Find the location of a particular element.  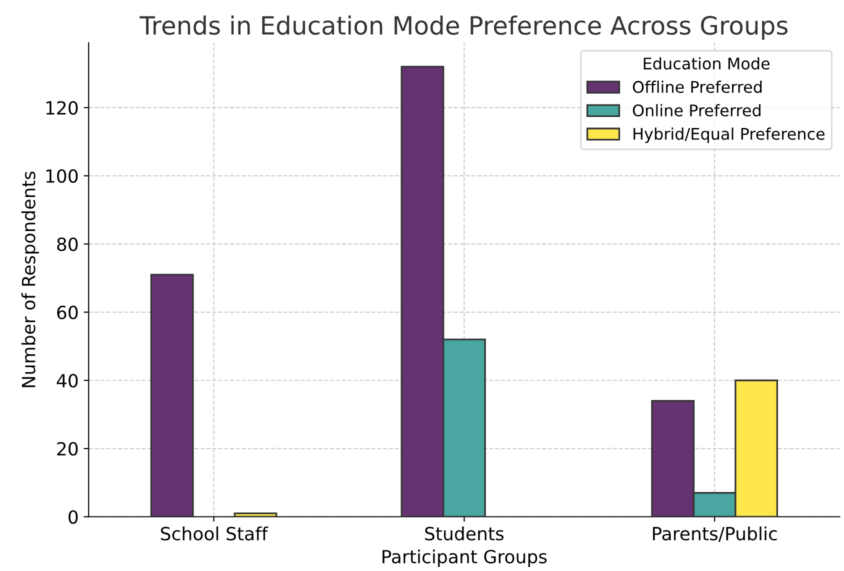

x-tick-label: Students is located at coordinates (464, 533).